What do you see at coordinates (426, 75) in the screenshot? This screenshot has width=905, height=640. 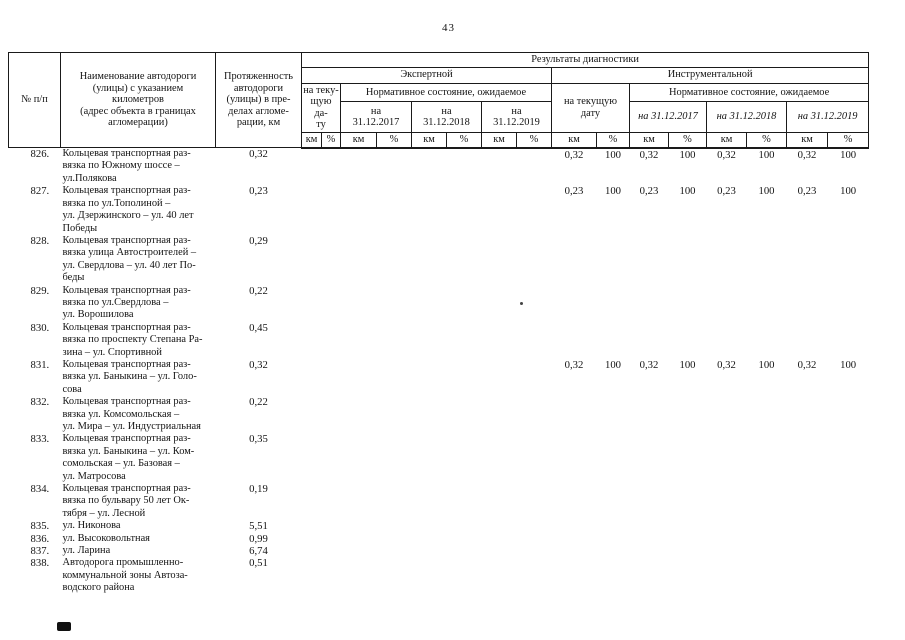 I see `col-header-expert: Экспертной` at bounding box center [426, 75].